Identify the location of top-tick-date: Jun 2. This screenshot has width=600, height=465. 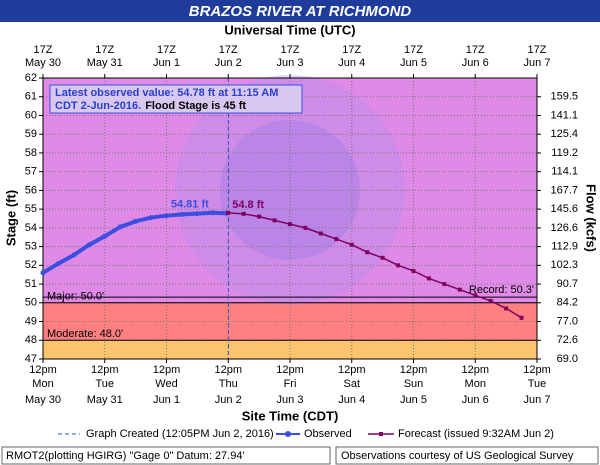
(228, 63).